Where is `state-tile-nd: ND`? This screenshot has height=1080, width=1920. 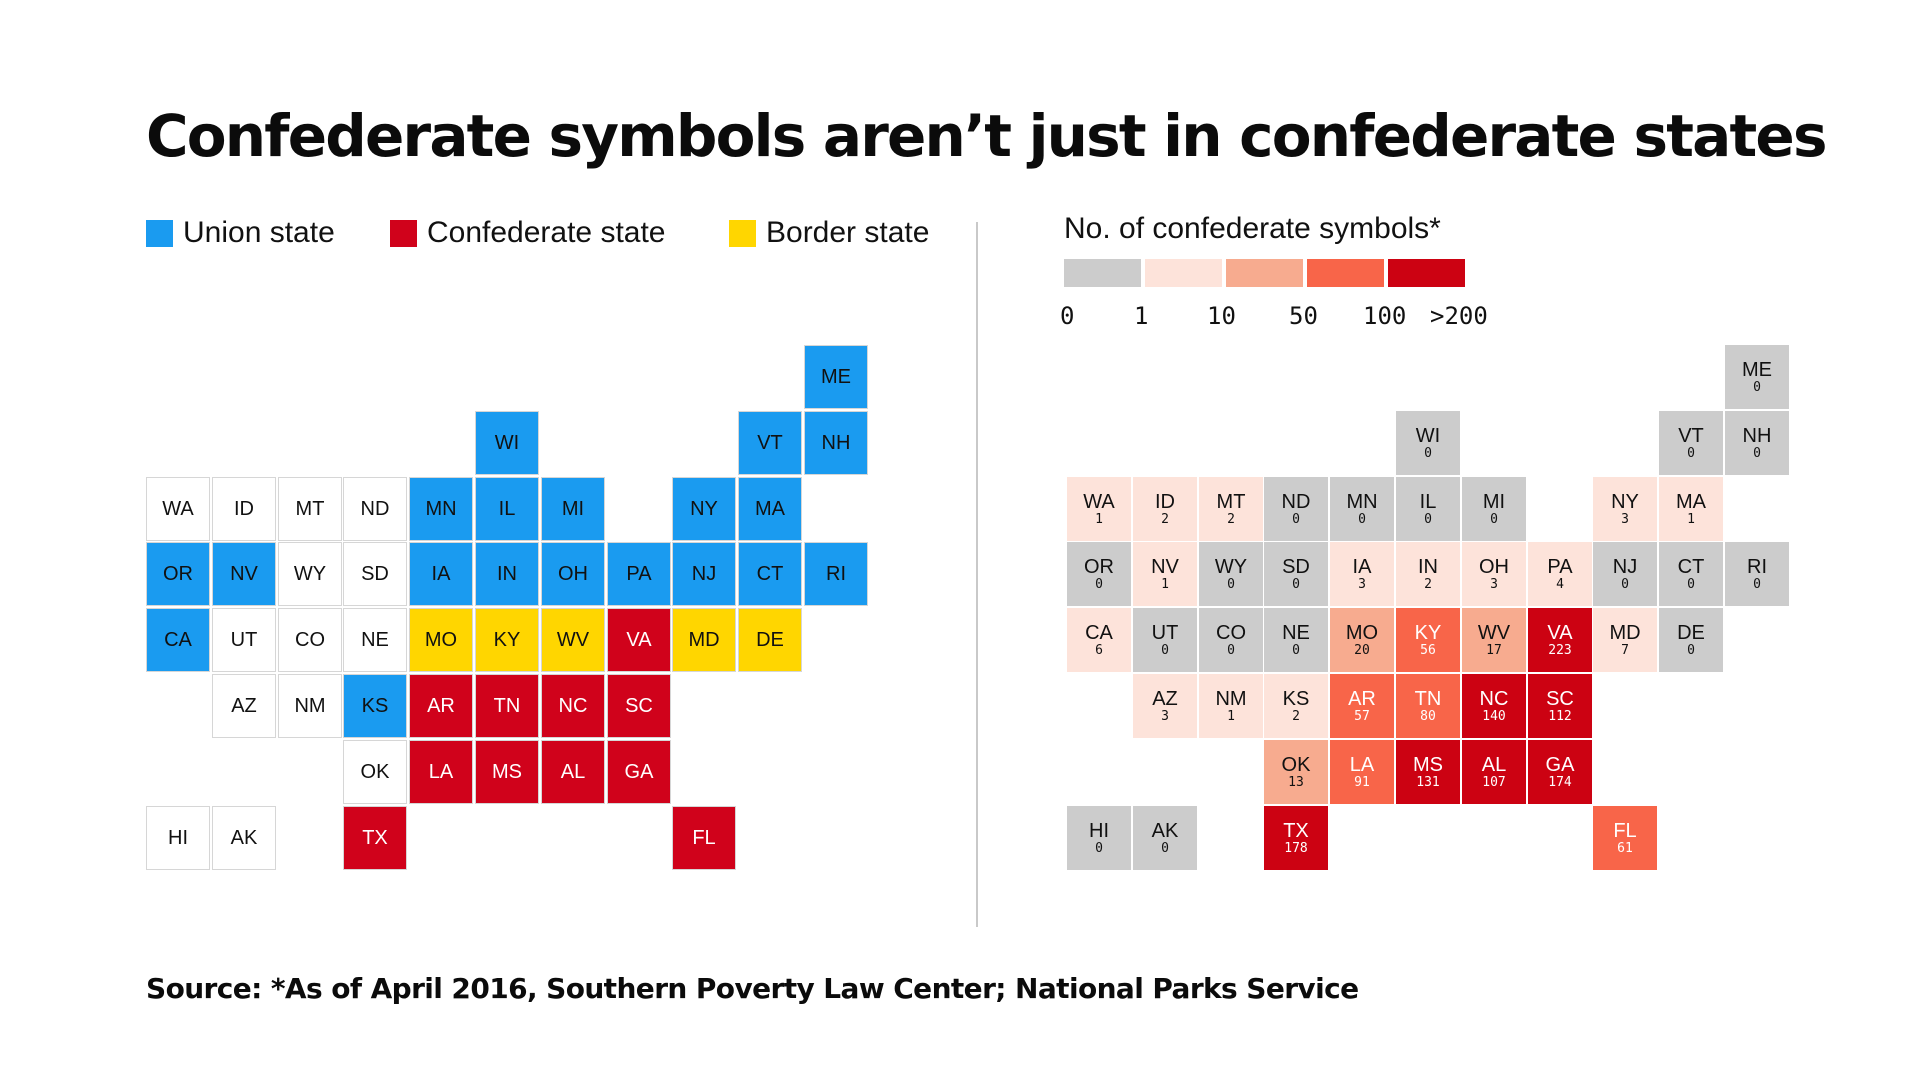 state-tile-nd: ND is located at coordinates (375, 509).